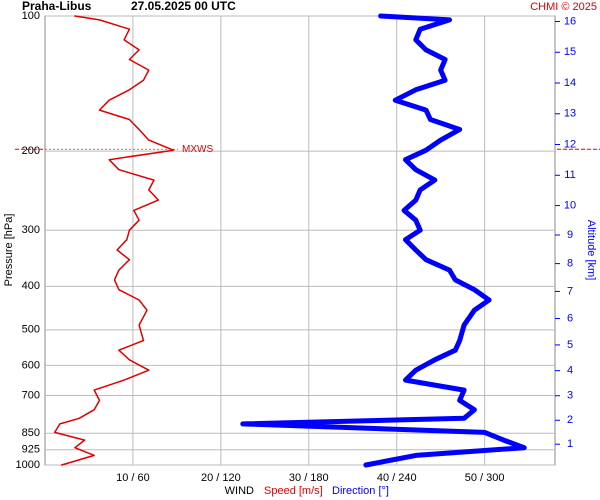 The height and width of the screenshot is (500, 600). I want to click on y-tick-label: 1000, so click(28, 465).